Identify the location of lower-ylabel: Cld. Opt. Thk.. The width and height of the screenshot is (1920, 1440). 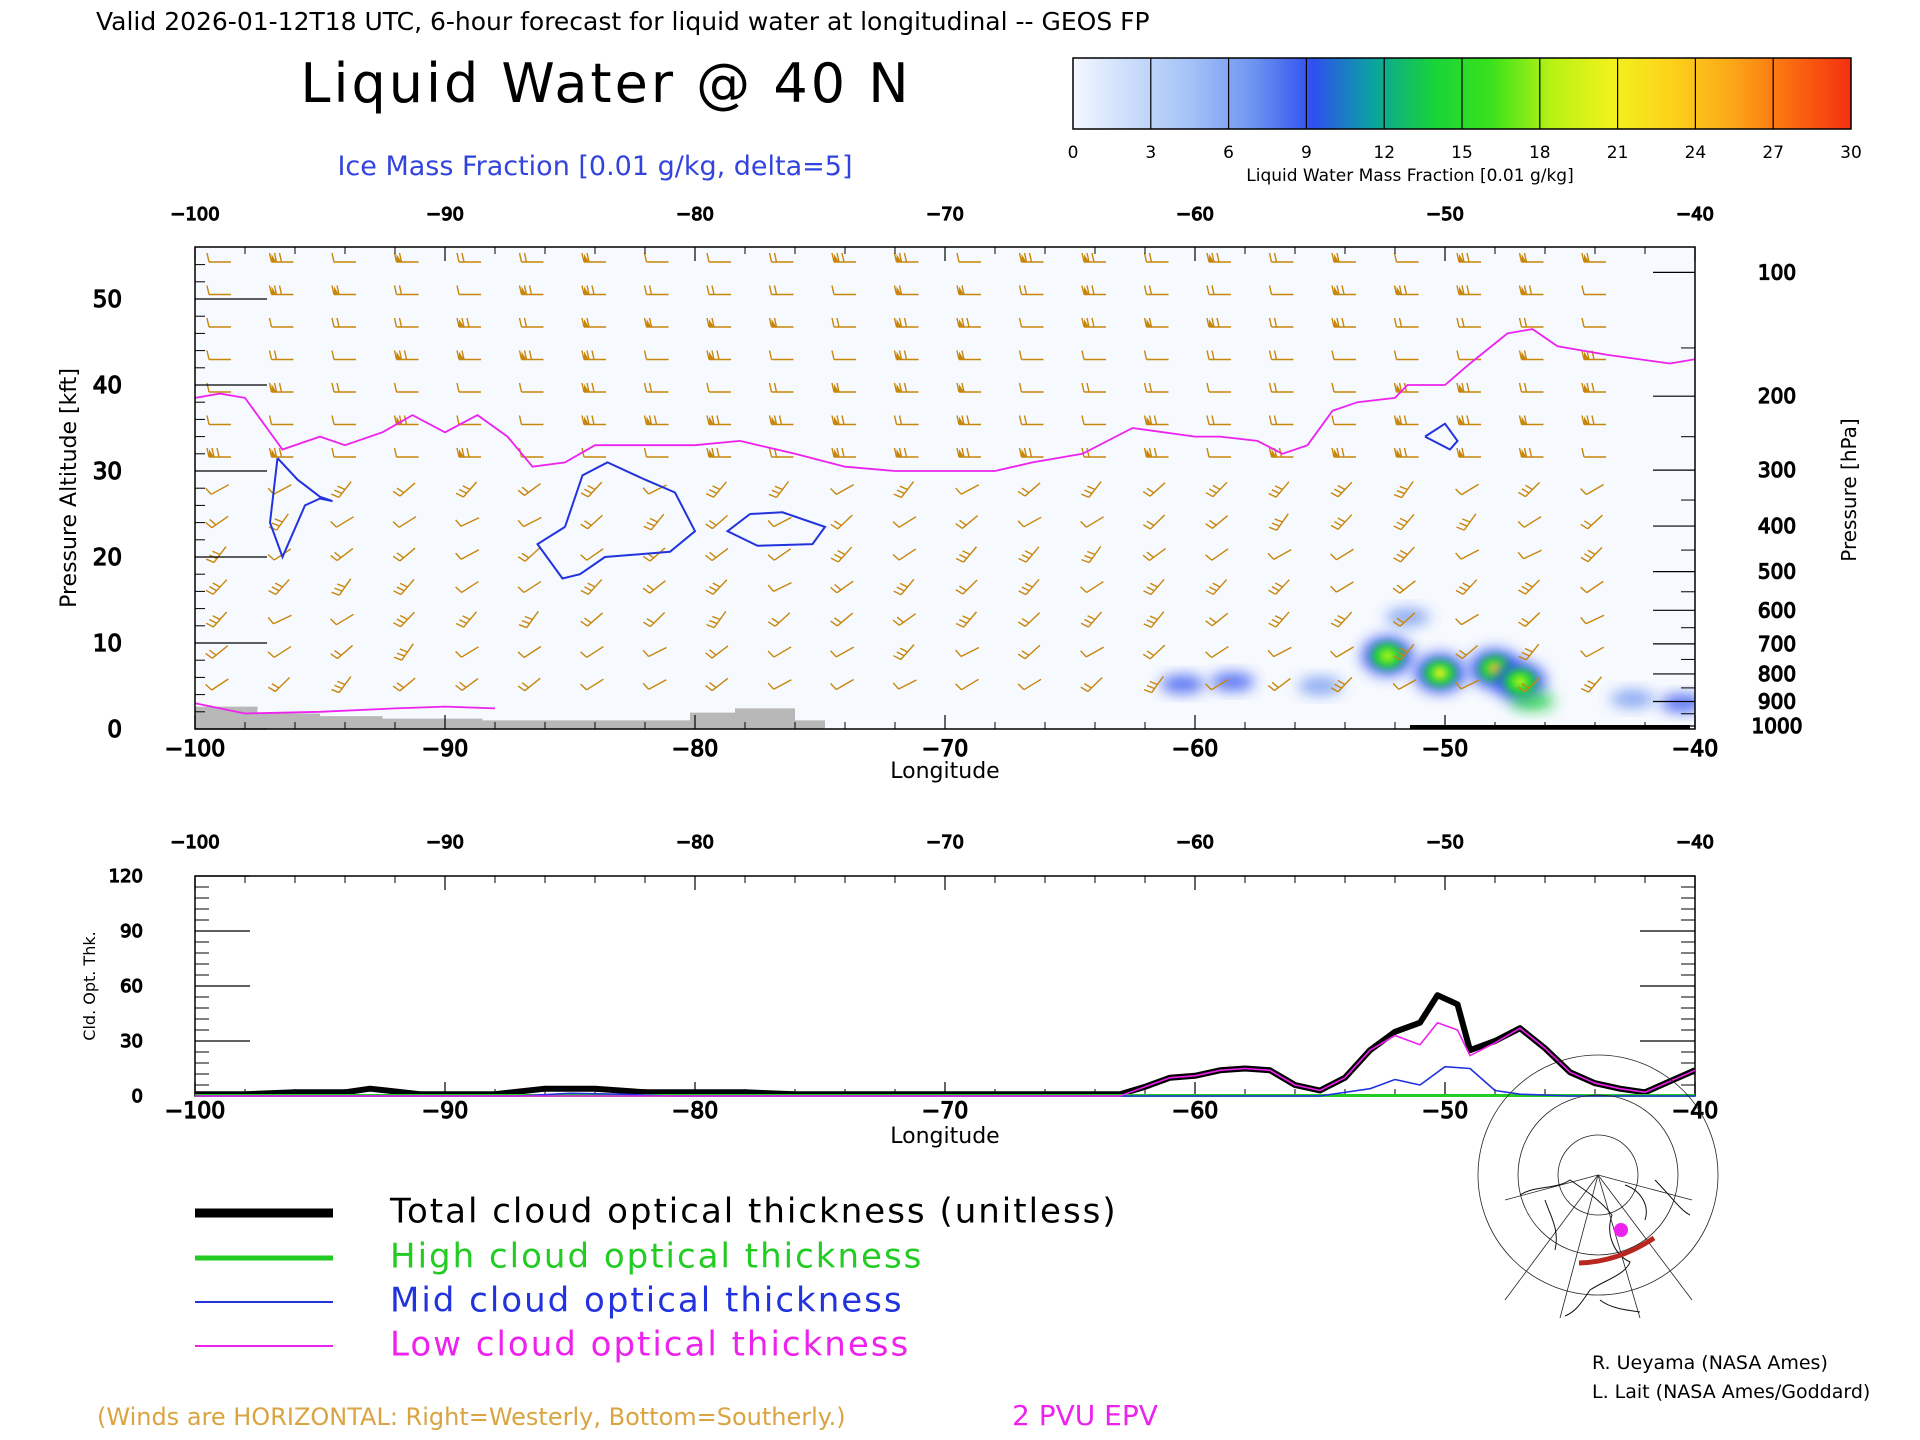
(89, 985).